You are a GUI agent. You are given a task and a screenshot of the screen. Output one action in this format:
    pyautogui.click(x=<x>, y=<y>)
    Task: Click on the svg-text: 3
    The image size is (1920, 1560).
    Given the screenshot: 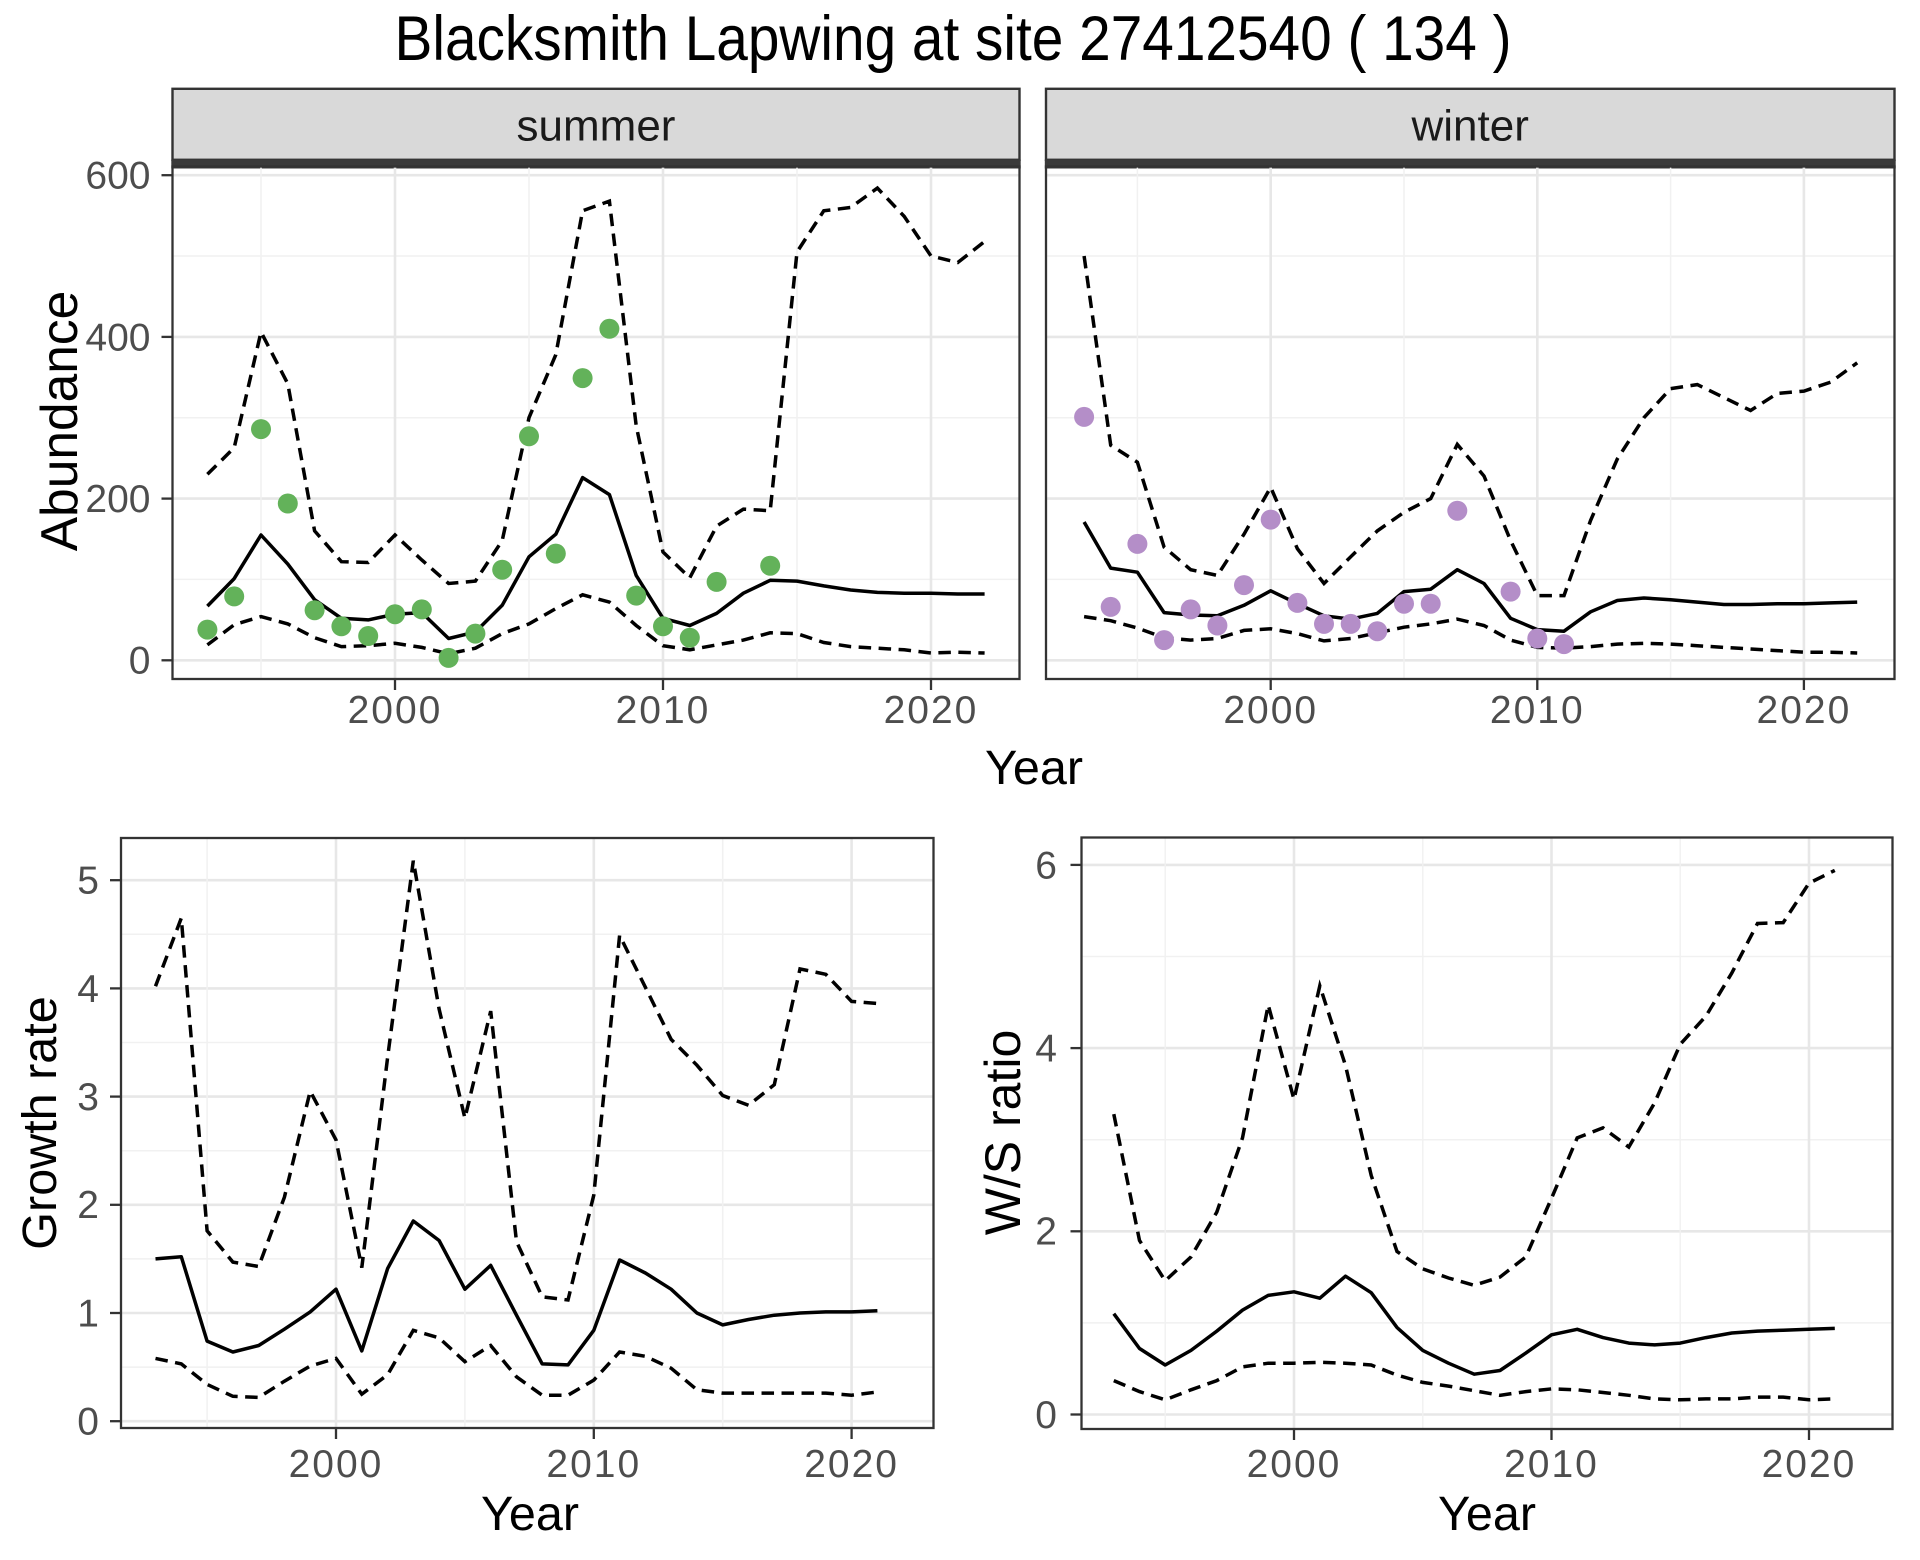 What is the action you would take?
    pyautogui.click(x=88, y=1097)
    